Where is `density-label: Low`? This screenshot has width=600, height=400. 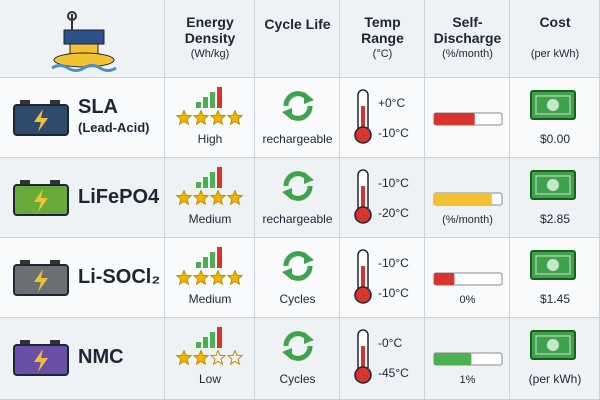
density-label: Low is located at coordinates (209, 379).